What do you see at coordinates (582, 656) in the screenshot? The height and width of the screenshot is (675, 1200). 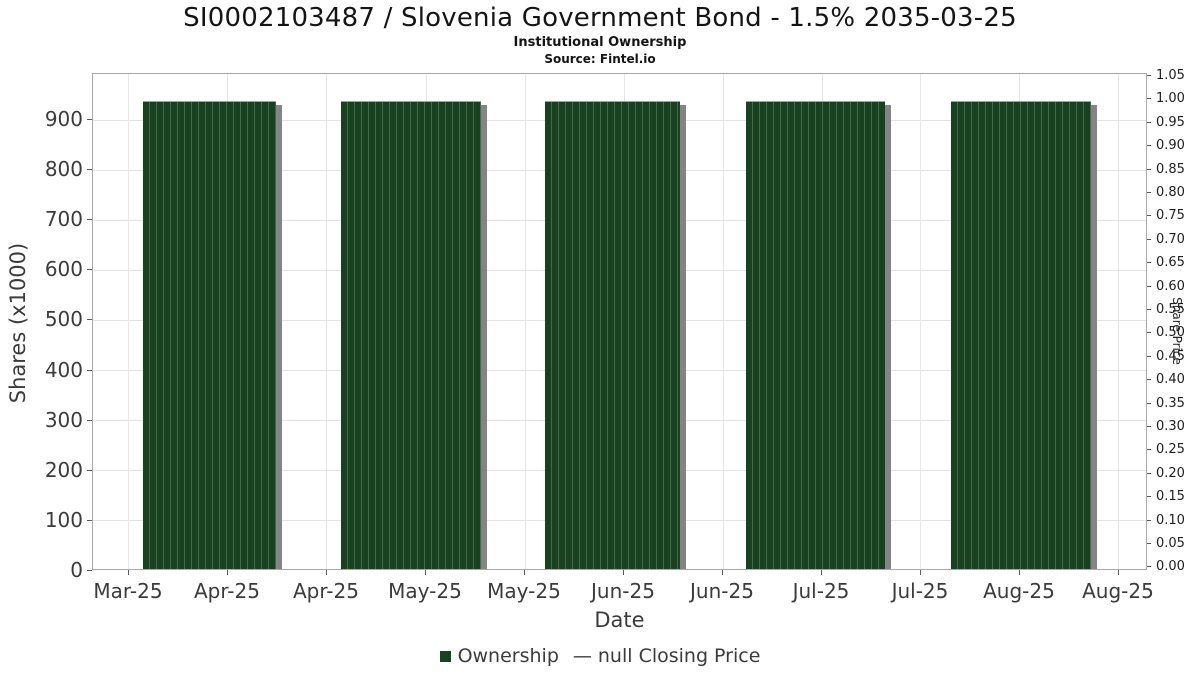 I see `legend-price-dash-icon: —` at bounding box center [582, 656].